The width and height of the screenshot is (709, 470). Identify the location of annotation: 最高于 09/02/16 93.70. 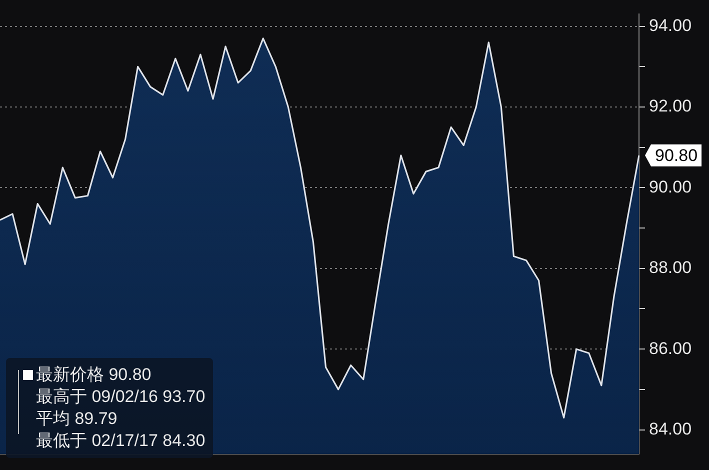
(121, 397).